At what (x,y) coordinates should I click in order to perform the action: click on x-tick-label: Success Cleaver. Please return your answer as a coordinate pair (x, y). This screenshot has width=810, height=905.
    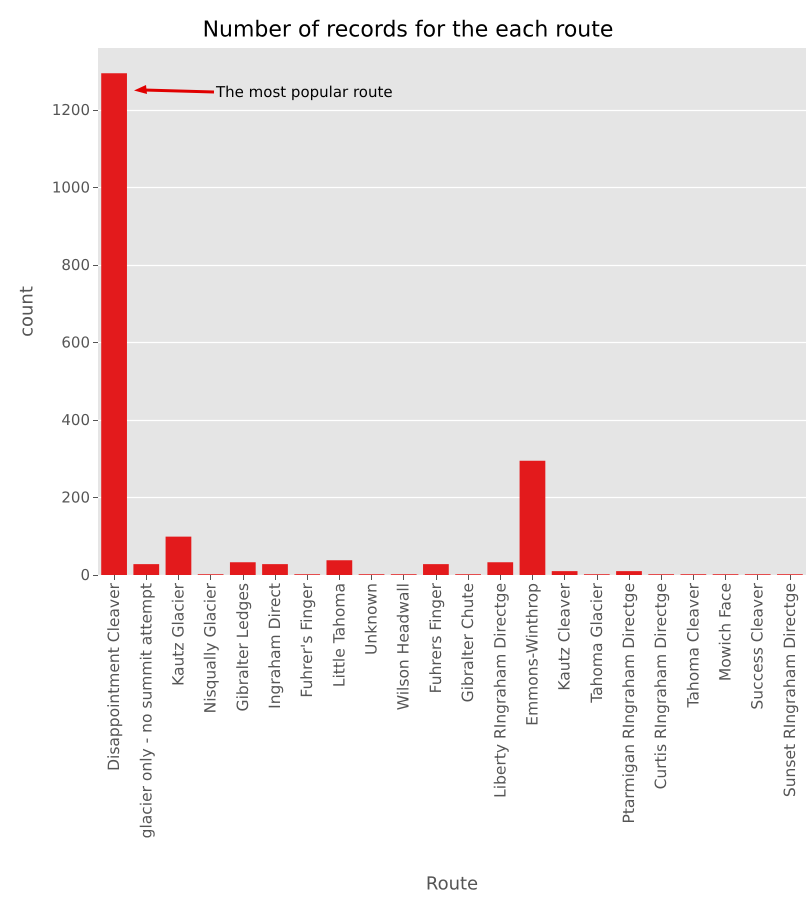
    Looking at the image, I should click on (757, 646).